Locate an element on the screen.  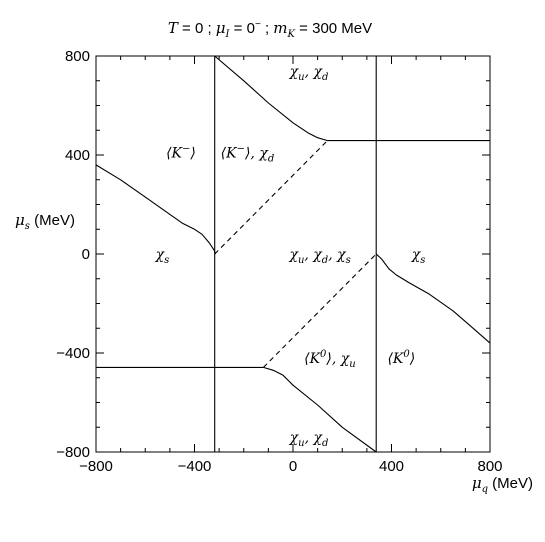
title-t-symbol: T is located at coordinates (173, 28).